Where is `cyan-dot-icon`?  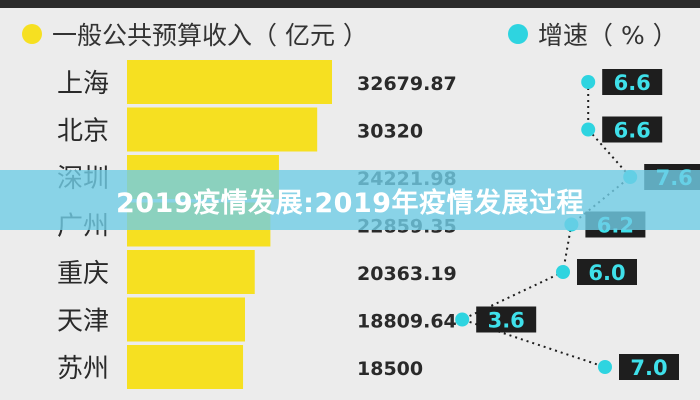
cyan-dot-icon is located at coordinates (518, 34).